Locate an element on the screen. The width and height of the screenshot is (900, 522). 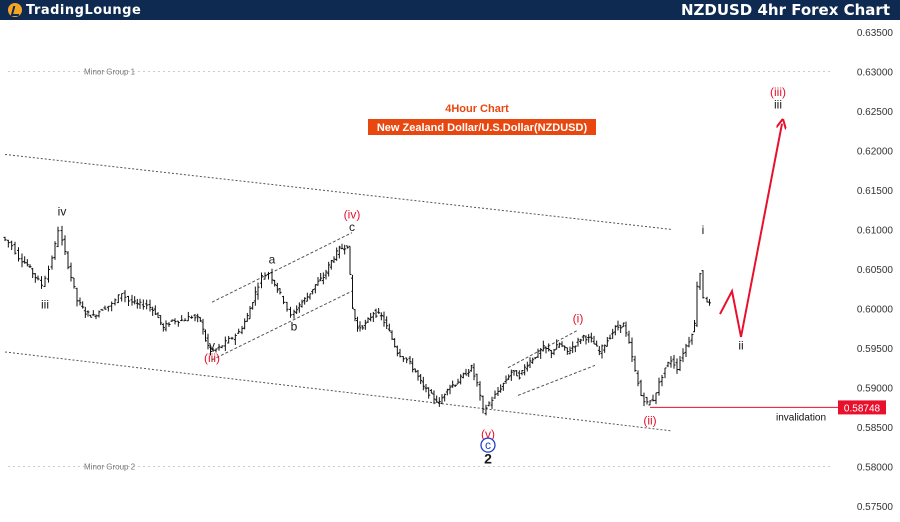
wave-label: iv is located at coordinates (62, 211).